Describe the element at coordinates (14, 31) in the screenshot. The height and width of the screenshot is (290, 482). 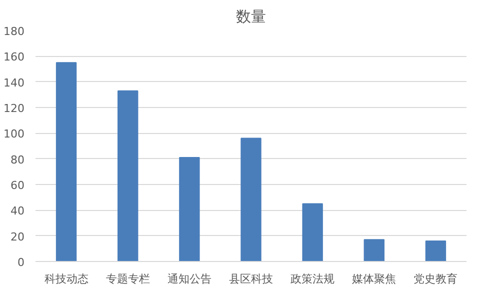
I see `y-tick-label: 180` at that location.